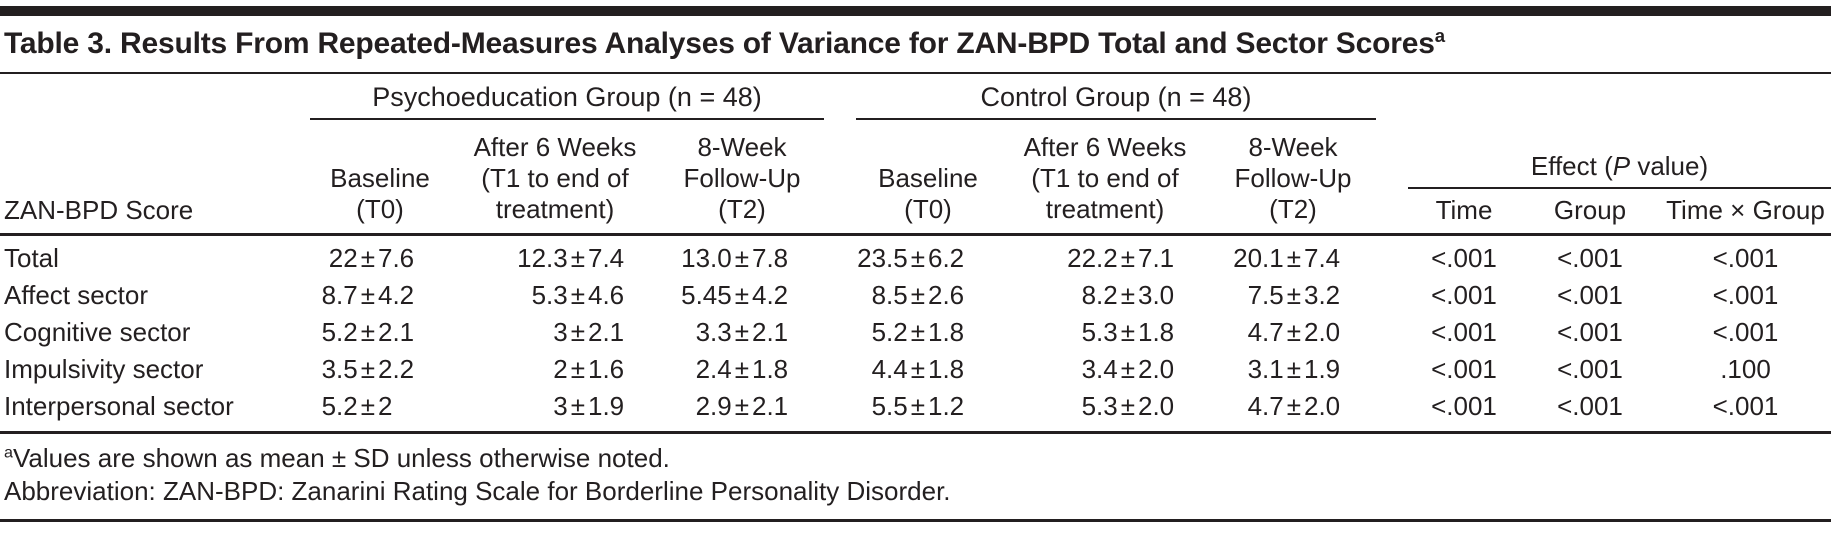 This screenshot has height=533, width=1831. What do you see at coordinates (928, 194) in the screenshot?
I see `column-header-control-baseline: Baseline (T0)` at bounding box center [928, 194].